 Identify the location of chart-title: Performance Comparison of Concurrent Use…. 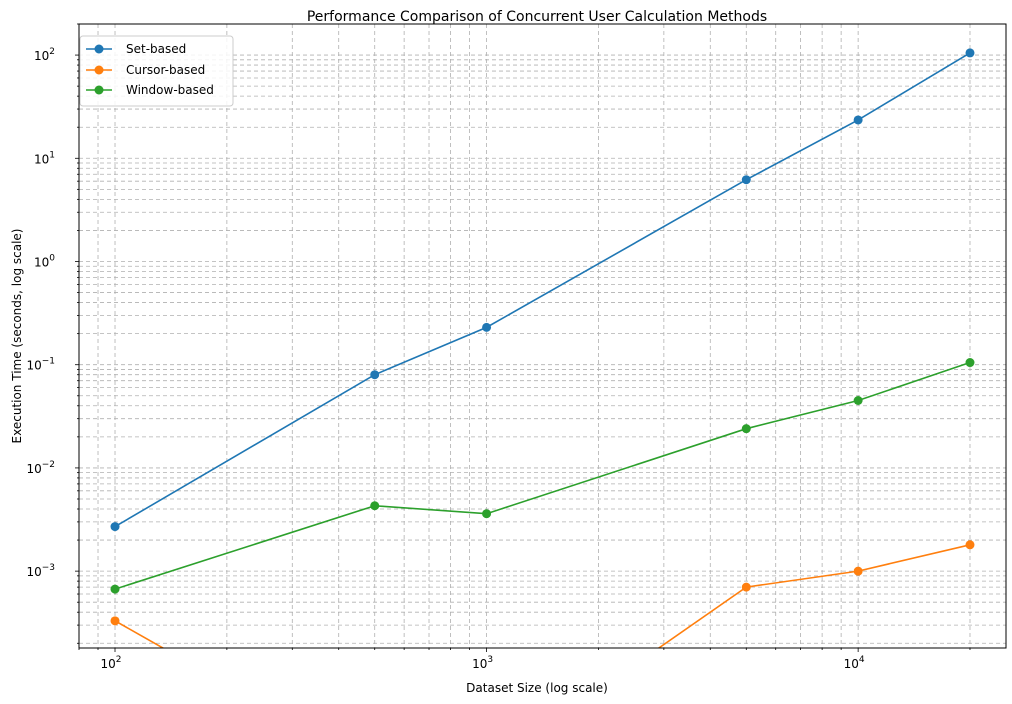
(537, 17).